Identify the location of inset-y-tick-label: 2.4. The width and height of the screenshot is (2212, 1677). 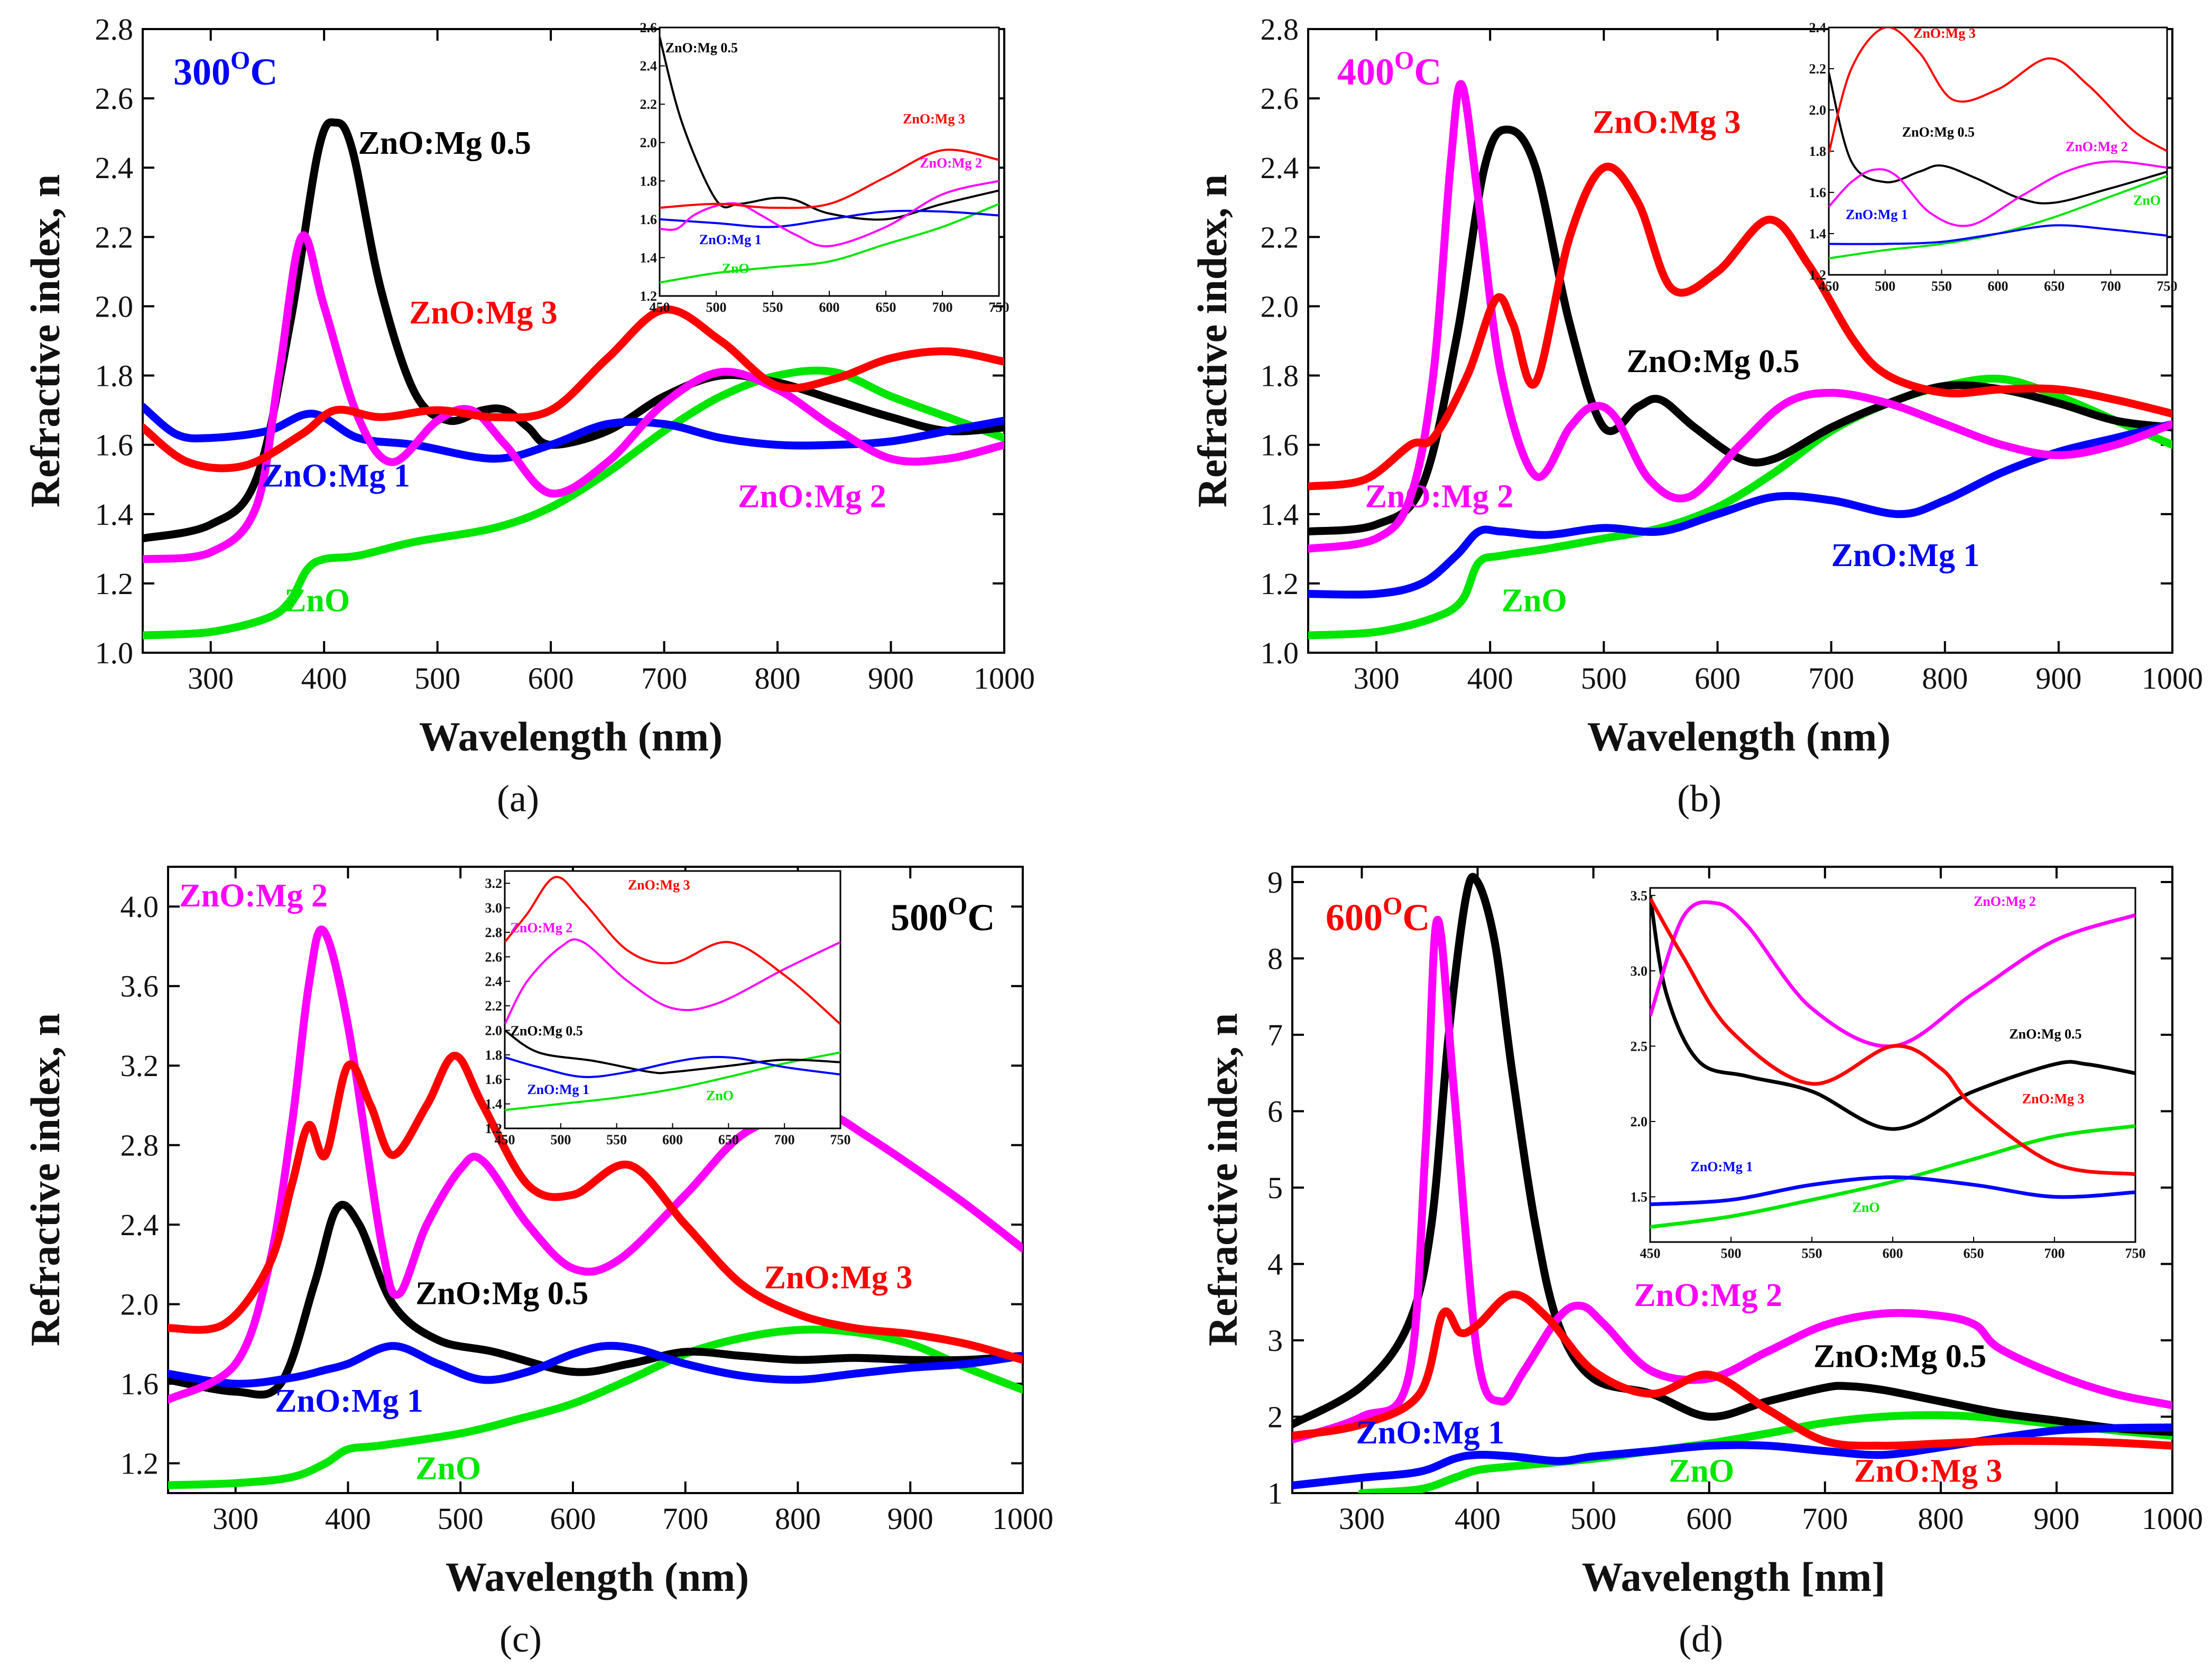
(649, 66).